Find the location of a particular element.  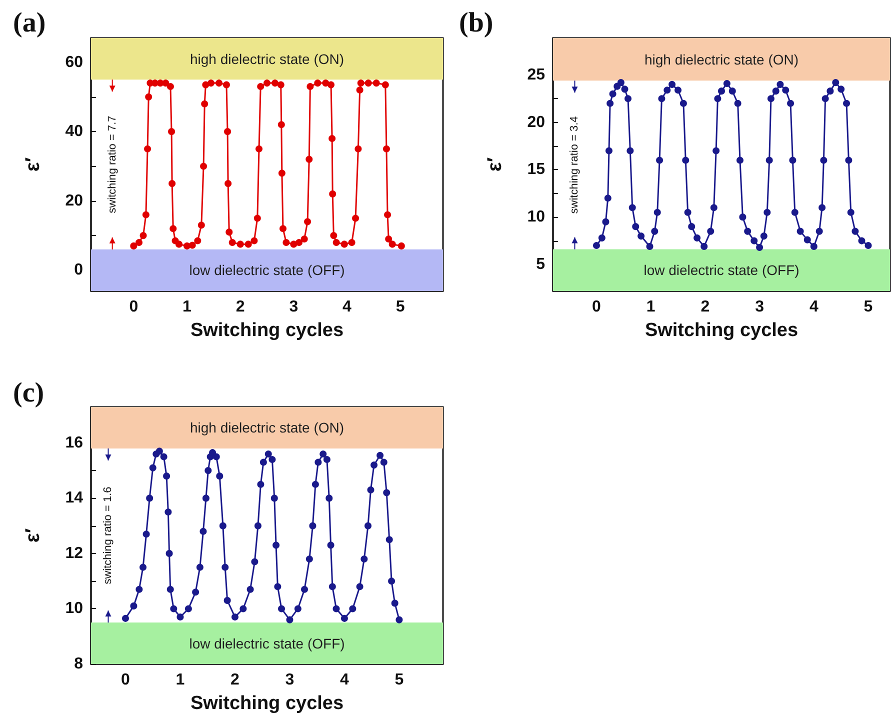

y-tick-label: 16 is located at coordinates (74, 443).